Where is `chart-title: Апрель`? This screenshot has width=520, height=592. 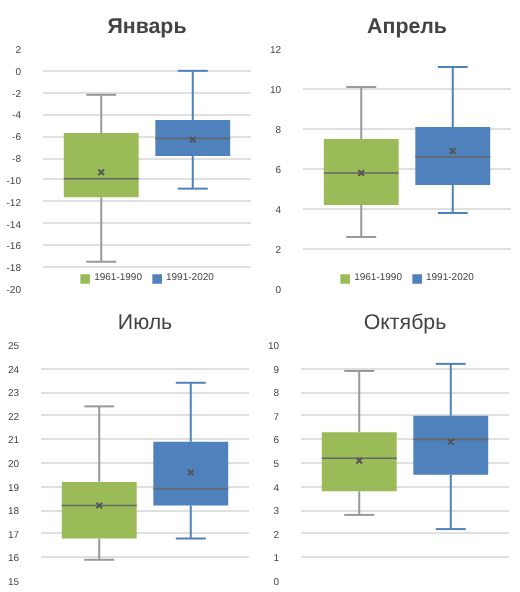
chart-title: Апрель is located at coordinates (407, 27).